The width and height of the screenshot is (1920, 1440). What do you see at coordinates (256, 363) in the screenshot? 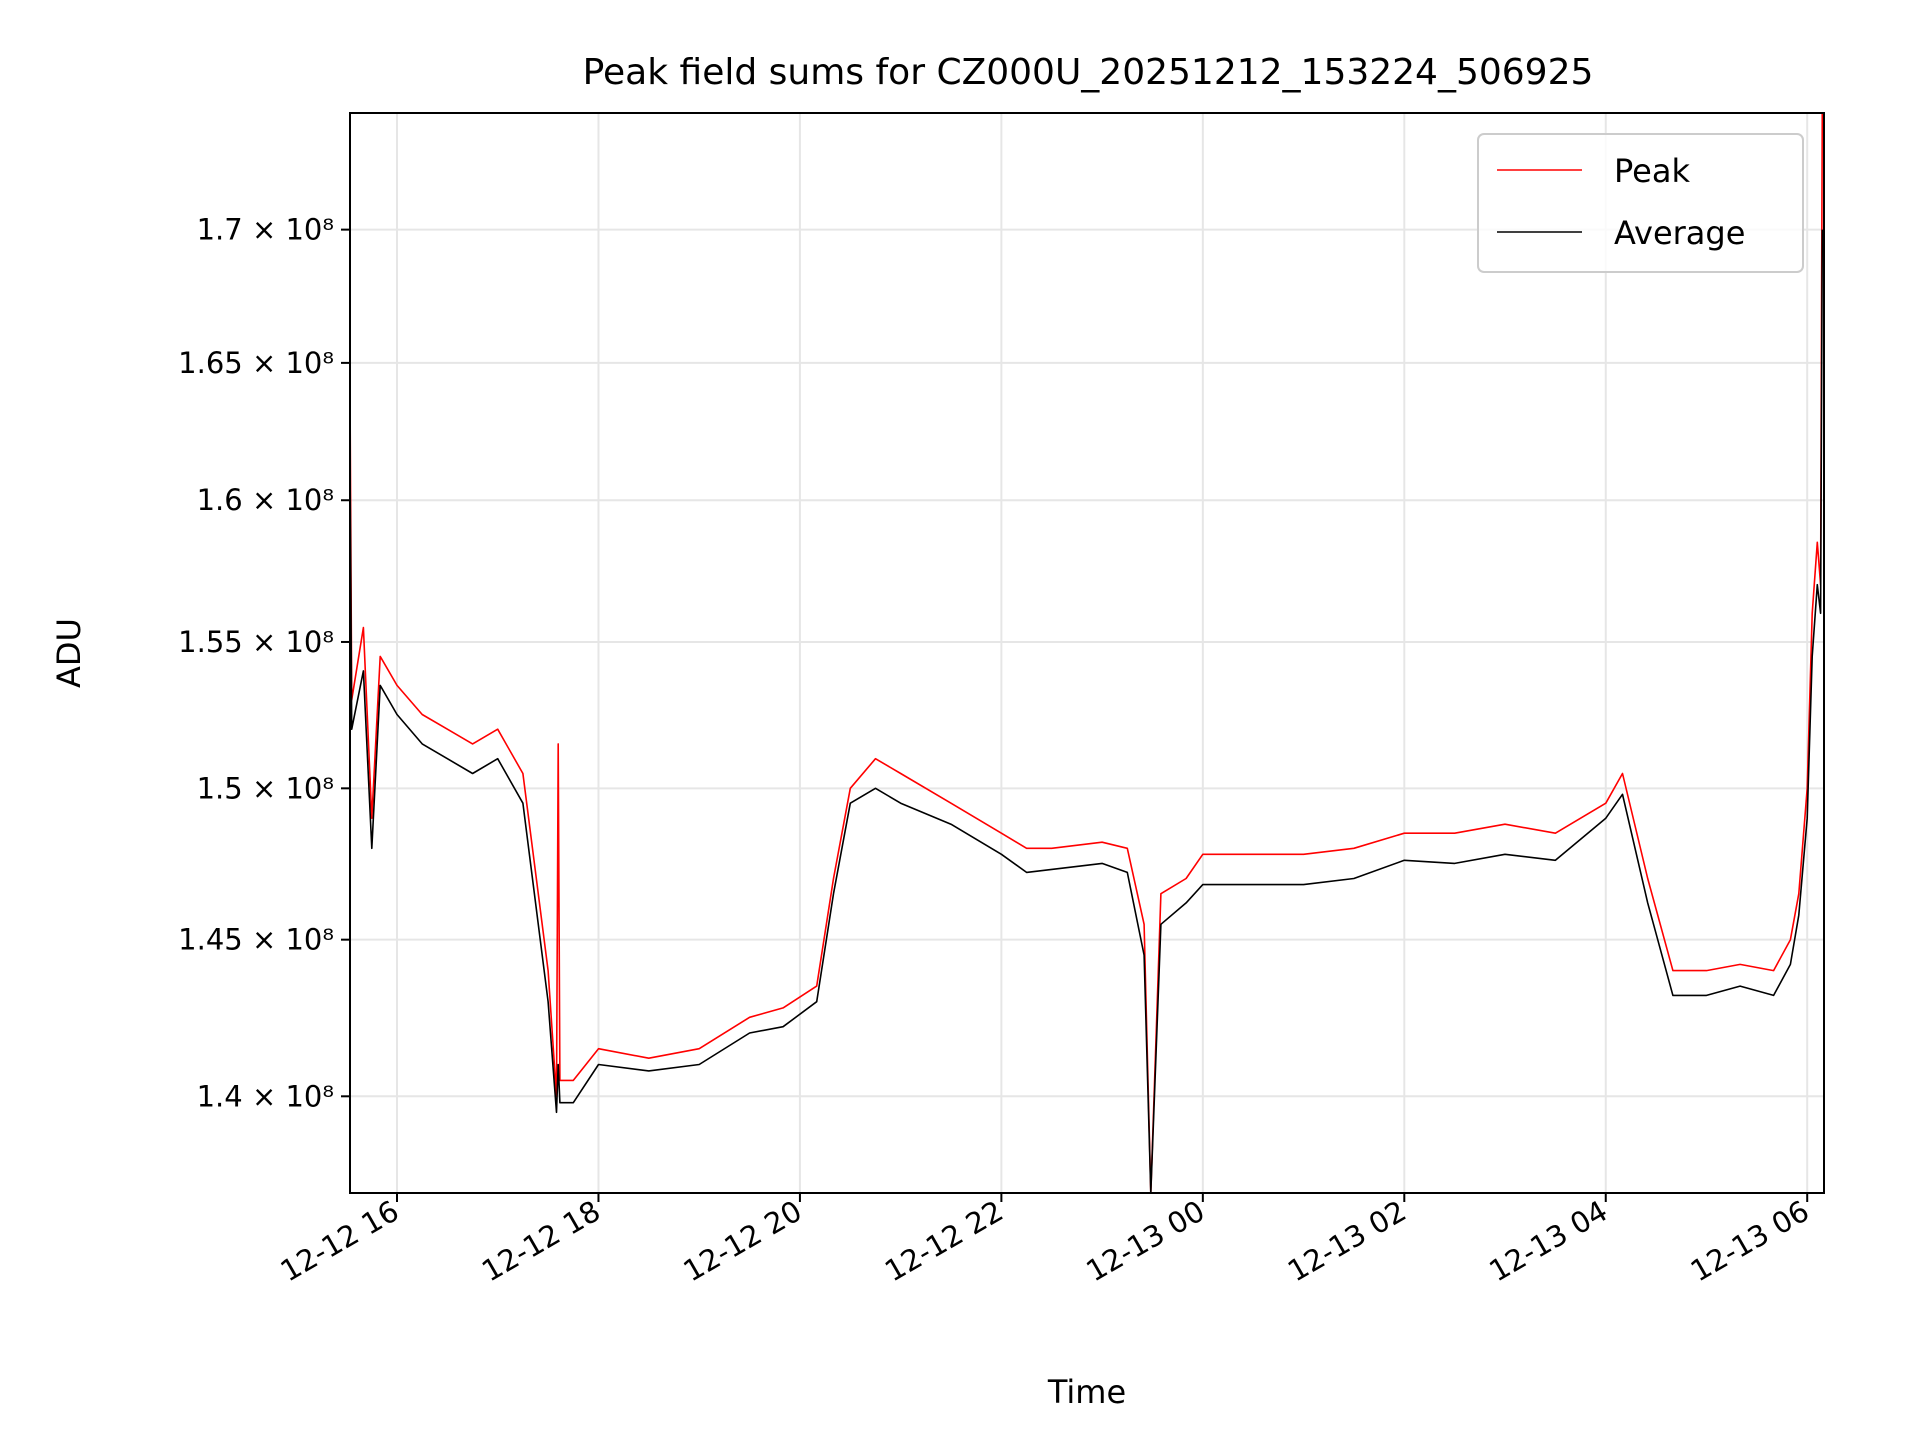
I see `y-tick-label: 1.65 × 10⁸` at bounding box center [256, 363].